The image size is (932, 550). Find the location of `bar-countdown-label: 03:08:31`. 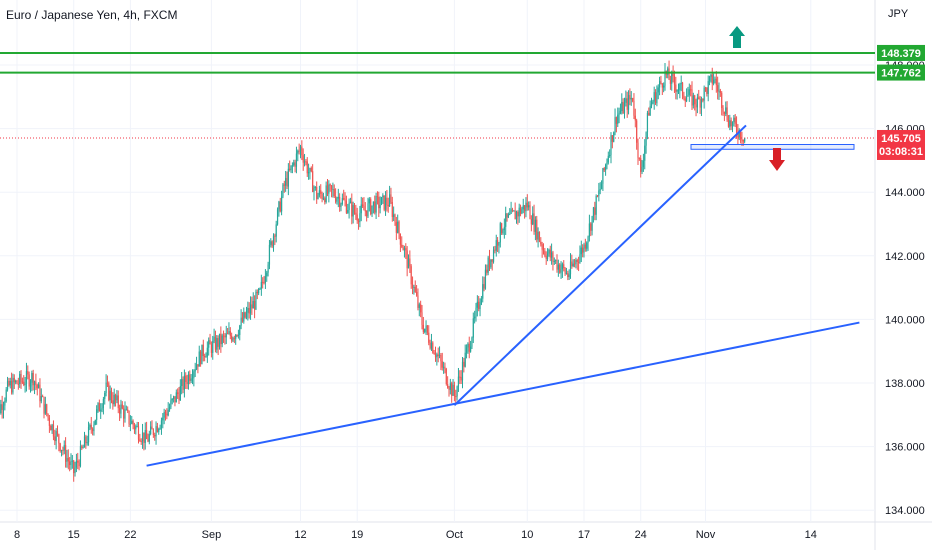

bar-countdown-label: 03:08:31 is located at coordinates (901, 152).